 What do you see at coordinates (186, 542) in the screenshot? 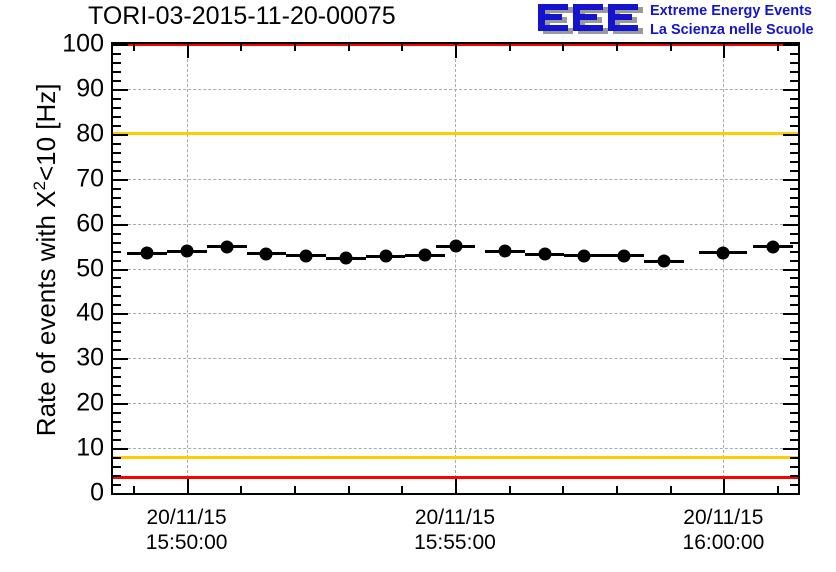
I see `x-axis-tick-label-time: 15:50:00` at bounding box center [186, 542].